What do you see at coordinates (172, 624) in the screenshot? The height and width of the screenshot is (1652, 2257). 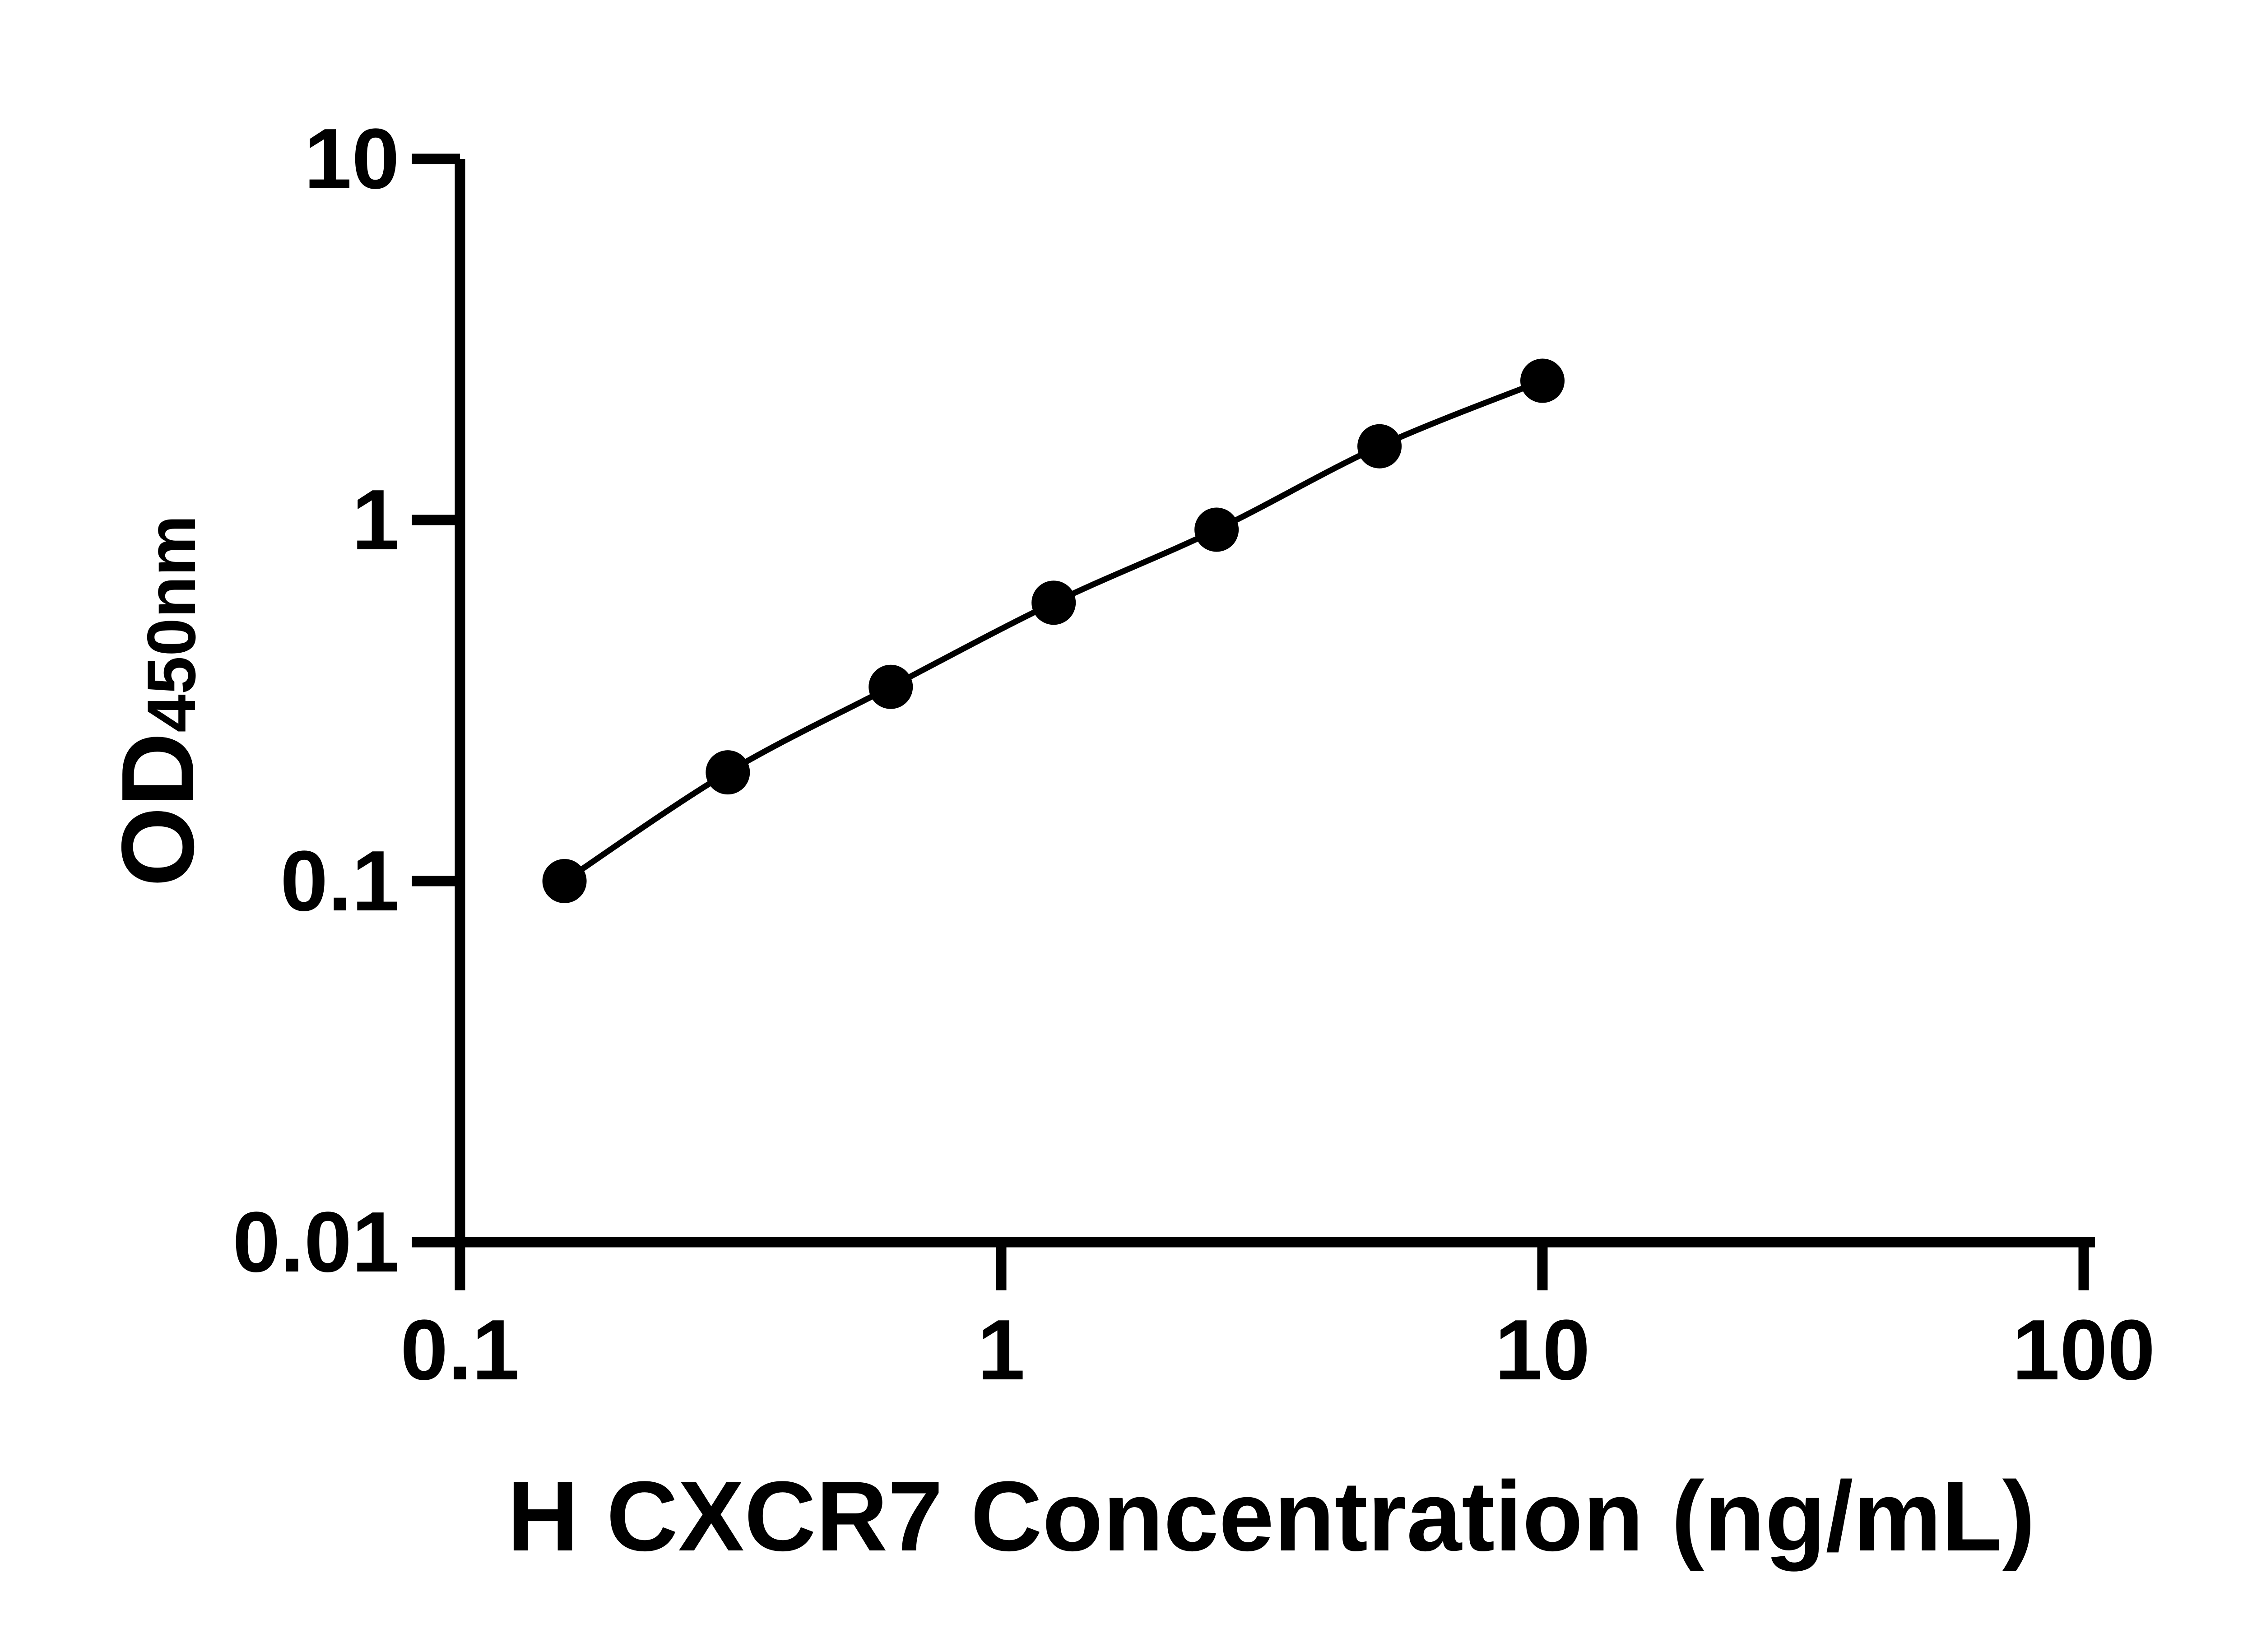 I see `y-axis-title-subscript: 450nm` at bounding box center [172, 624].